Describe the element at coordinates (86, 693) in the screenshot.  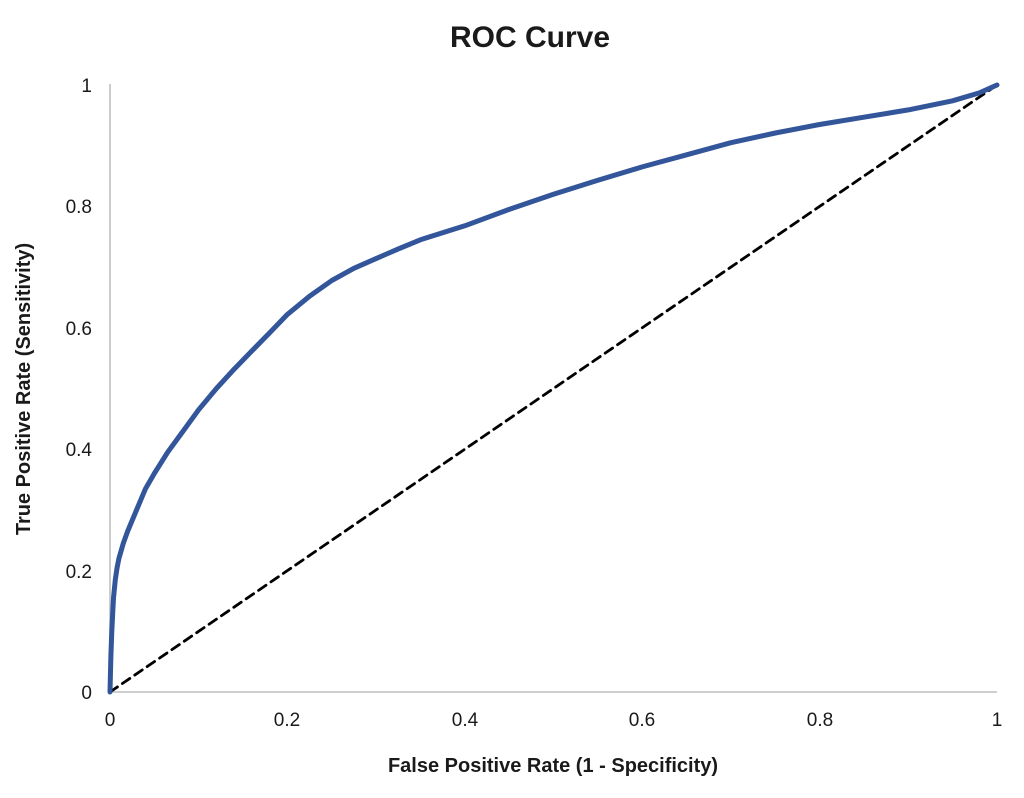
I see `y-tick-label-0: 0` at that location.